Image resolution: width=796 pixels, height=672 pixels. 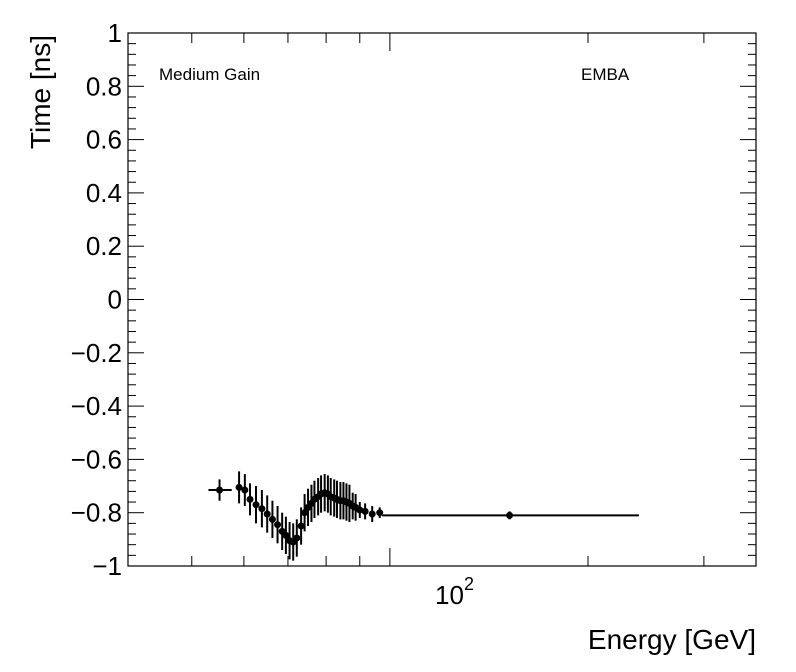 I want to click on y-axis-tick-labels: 1 0.8 0.6 0.4 0.2 0 −0.2 −0.4 −0.6 −0.8 −1, so click(x=96, y=299).